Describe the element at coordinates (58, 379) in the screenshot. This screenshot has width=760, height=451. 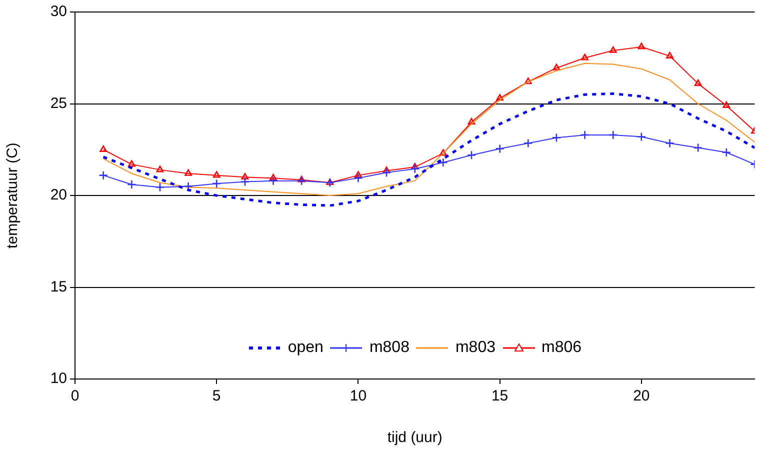
I see `y-tick-label: 10` at that location.